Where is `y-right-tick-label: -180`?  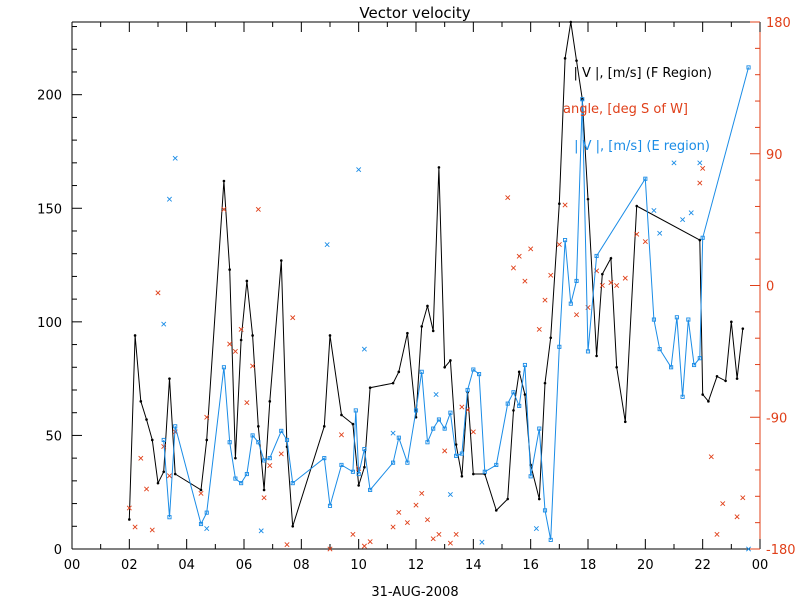
y-right-tick-label: -180 is located at coordinates (781, 550).